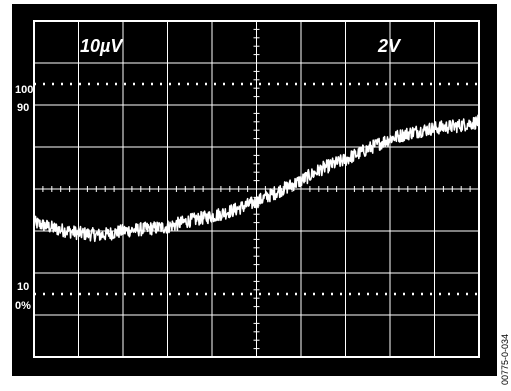 Image resolution: width=511 pixels, height=391 pixels. I want to click on marker-label-90: 90, so click(23, 108).